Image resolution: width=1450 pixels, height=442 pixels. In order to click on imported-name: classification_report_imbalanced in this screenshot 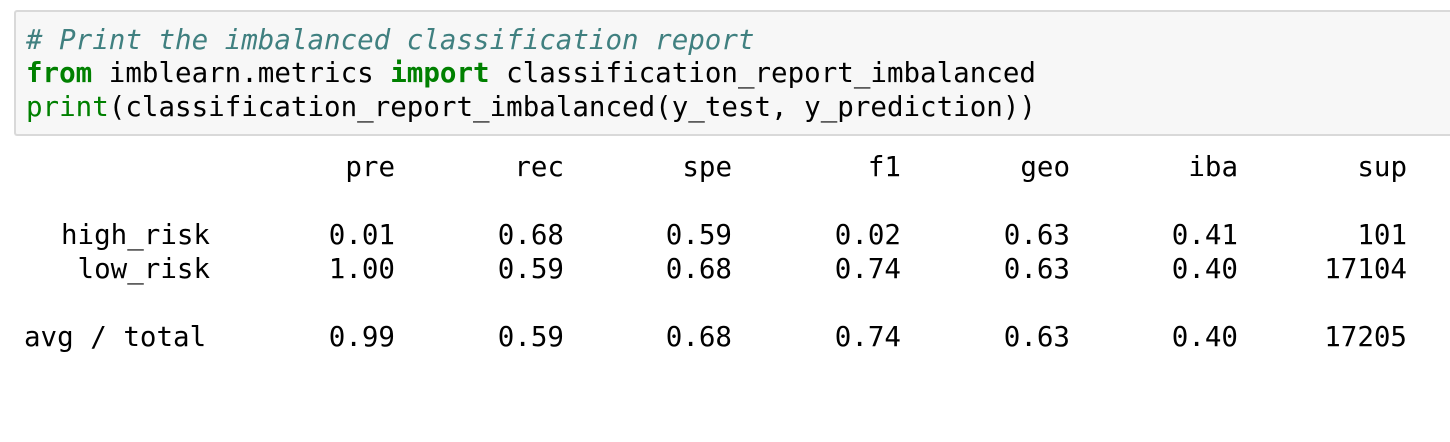, I will do `click(762, 73)`.